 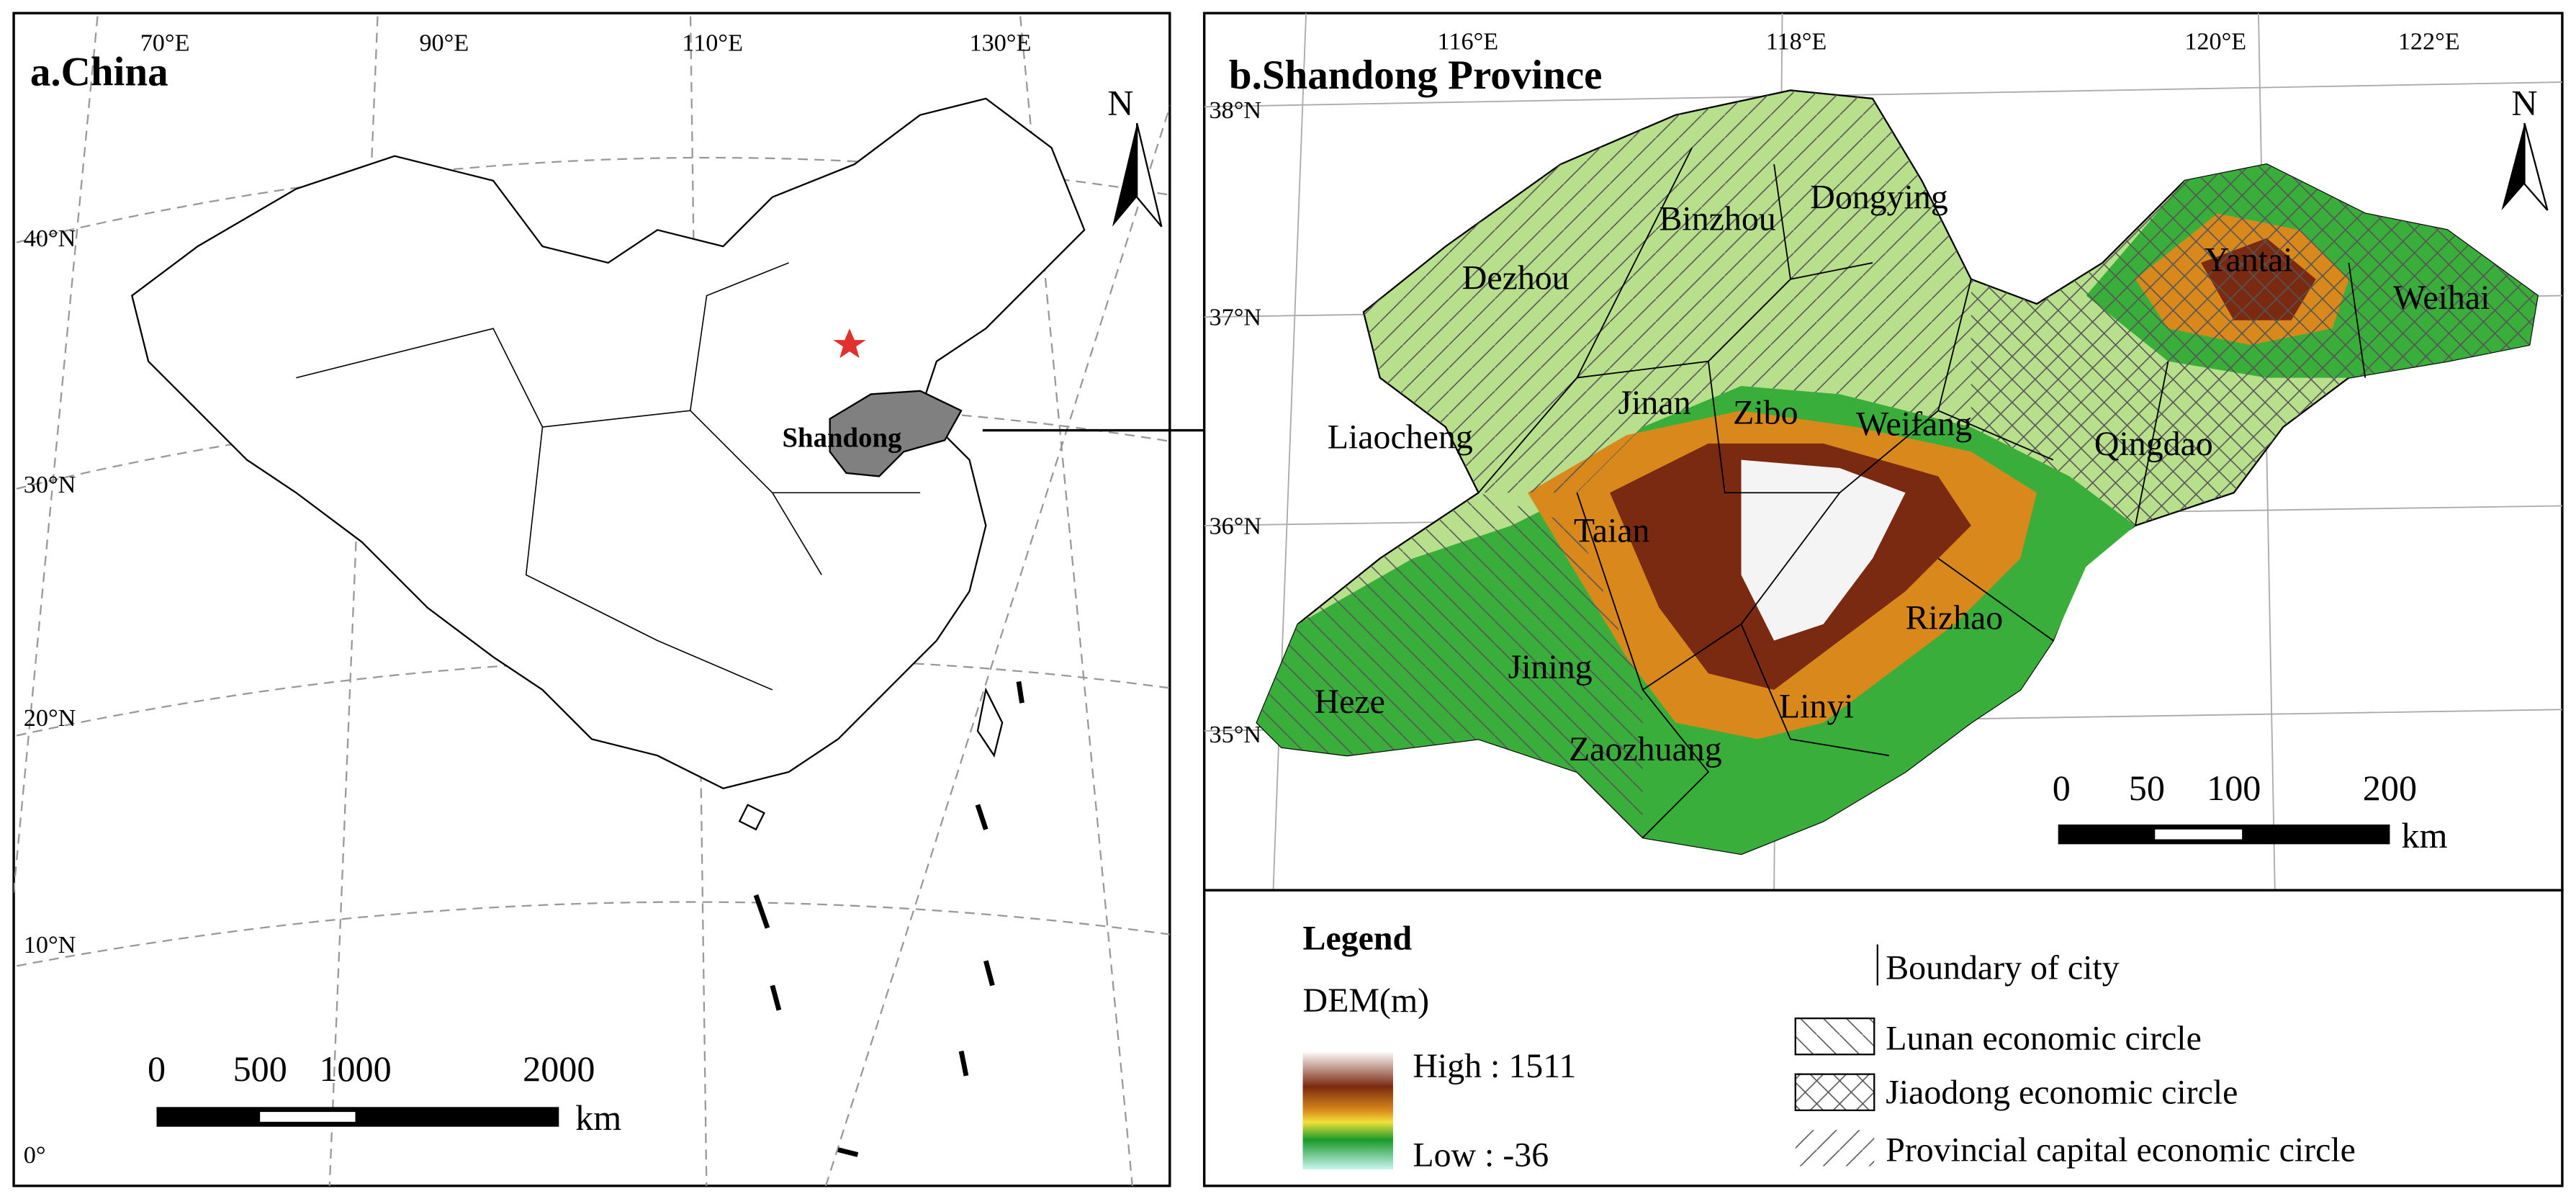 I want to click on city-label: Qingdao, so click(x=2153, y=444).